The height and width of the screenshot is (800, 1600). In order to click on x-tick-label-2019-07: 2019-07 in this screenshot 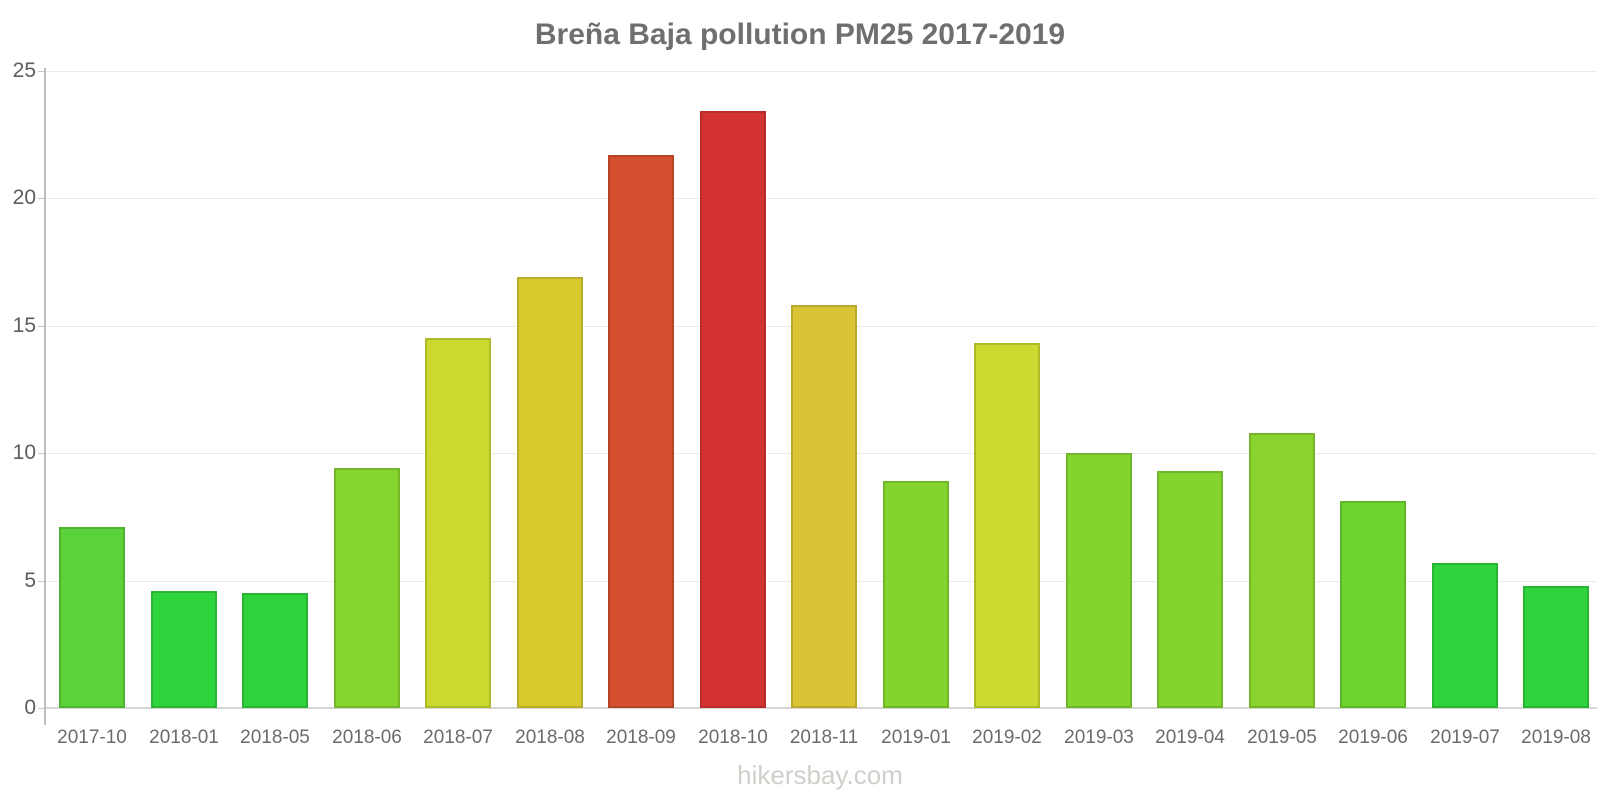, I will do `click(1465, 737)`.